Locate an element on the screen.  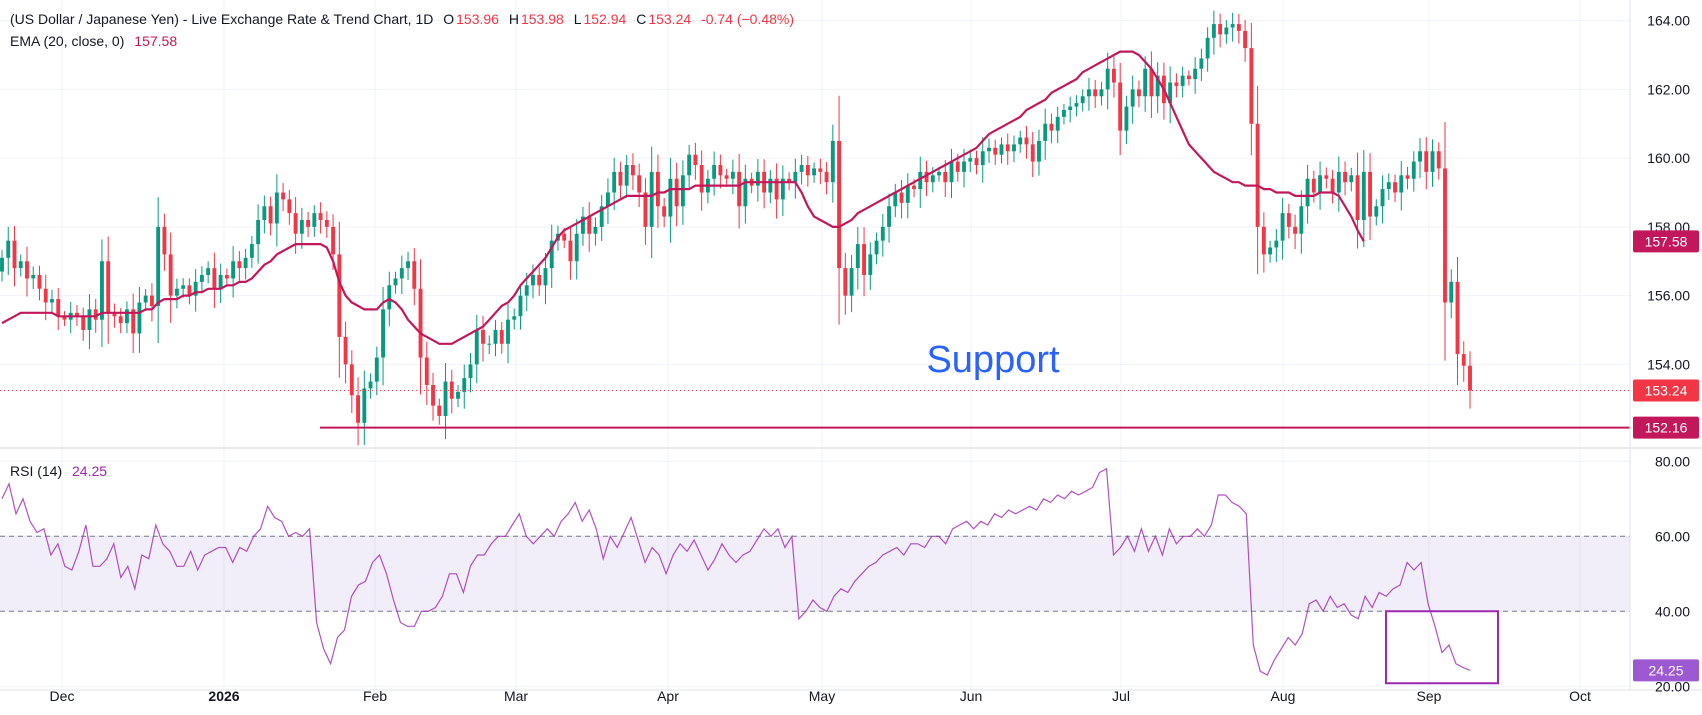
last-price-tag: 153.24 is located at coordinates (1666, 391).